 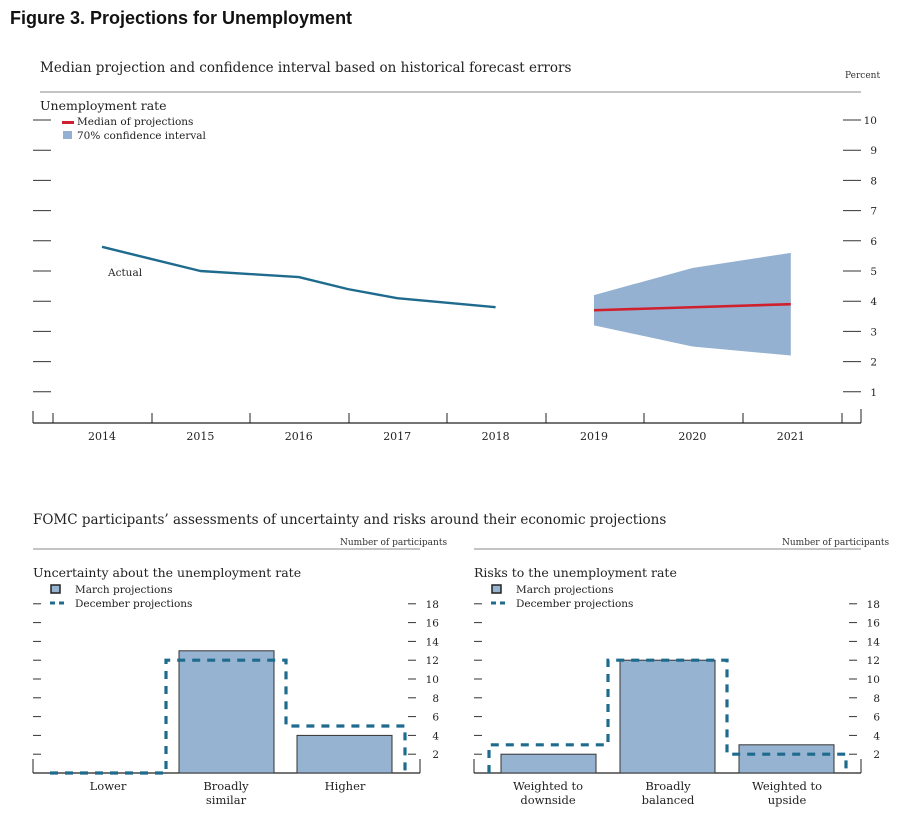 I want to click on uncertainty-y-tick-label: 2, so click(x=435, y=755).